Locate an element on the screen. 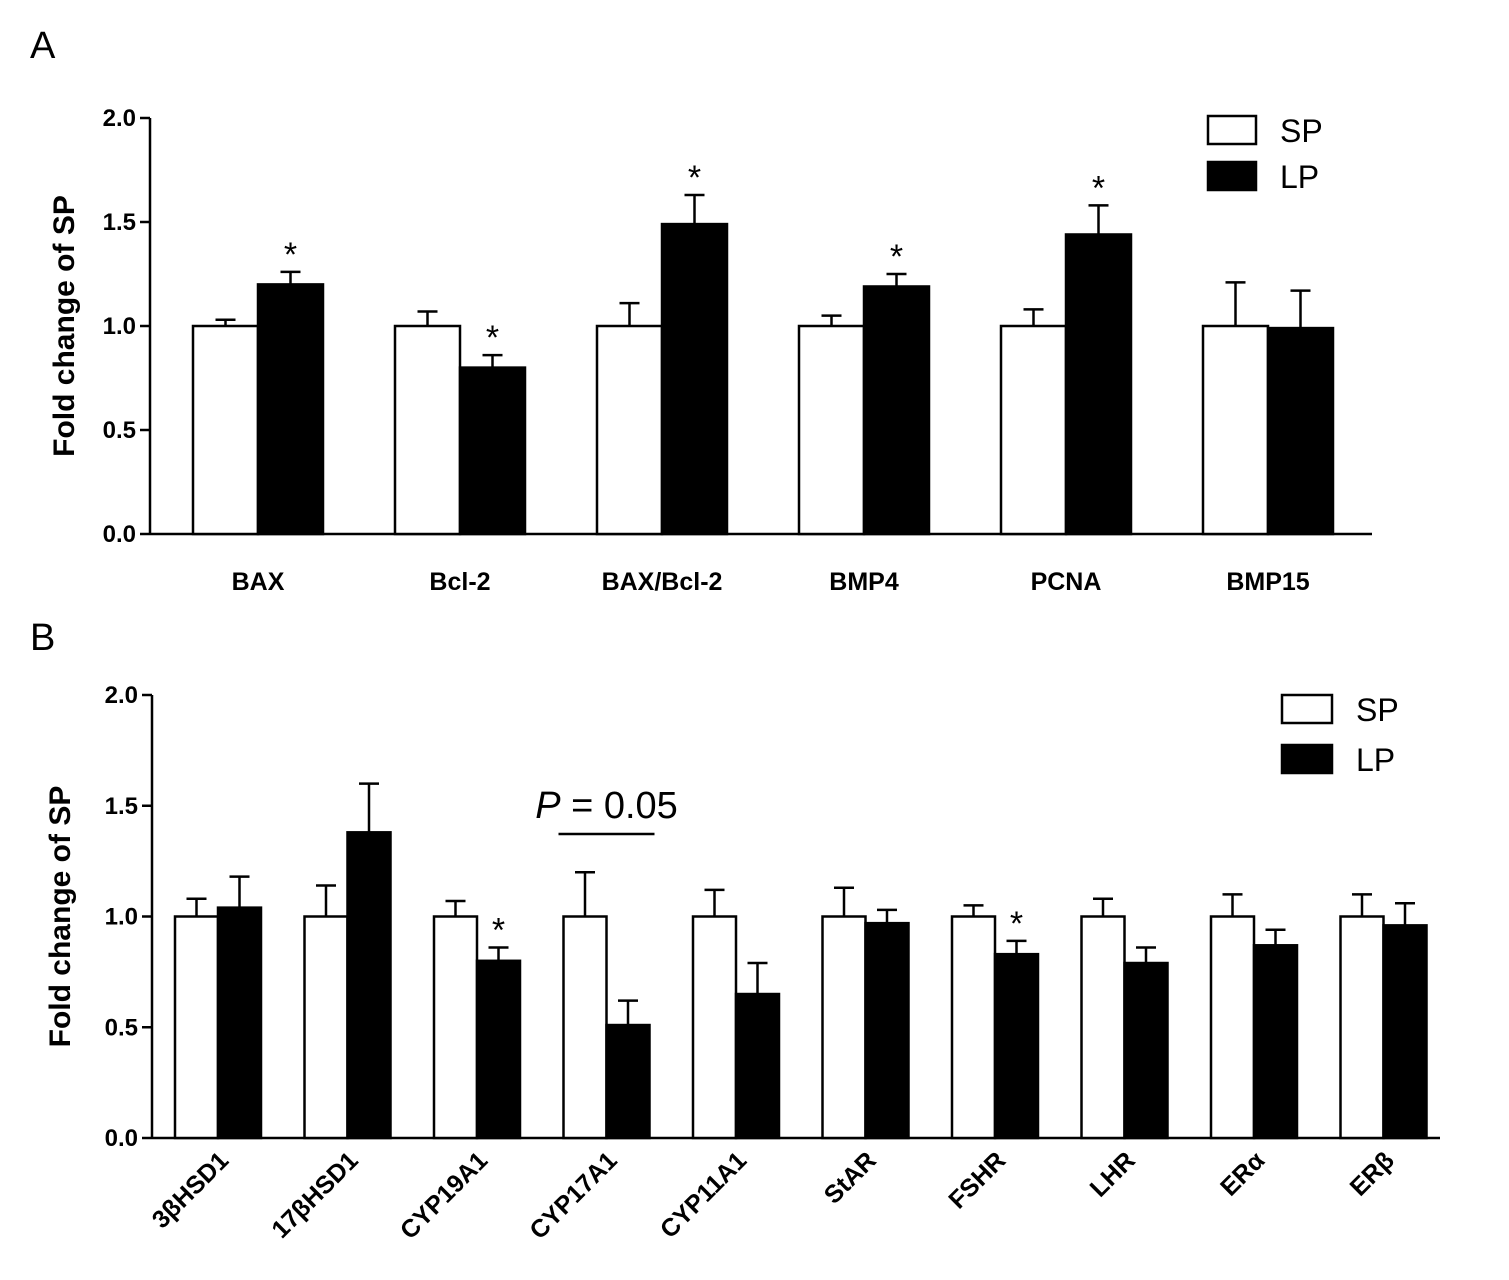 The width and height of the screenshot is (1509, 1280). annotation-text: P = 0.05 is located at coordinates (606, 806).